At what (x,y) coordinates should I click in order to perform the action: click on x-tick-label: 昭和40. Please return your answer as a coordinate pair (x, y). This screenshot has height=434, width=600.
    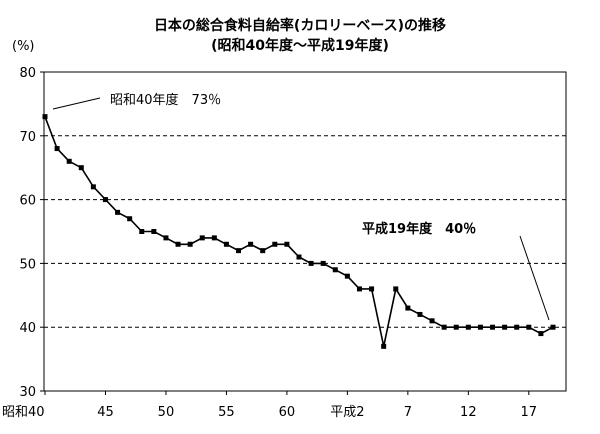
    Looking at the image, I should click on (23, 412).